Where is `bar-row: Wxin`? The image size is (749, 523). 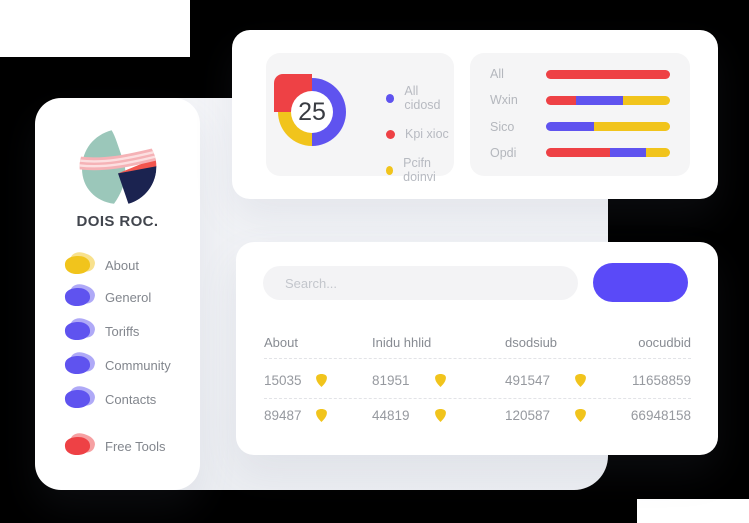 bar-row: Wxin is located at coordinates (580, 100).